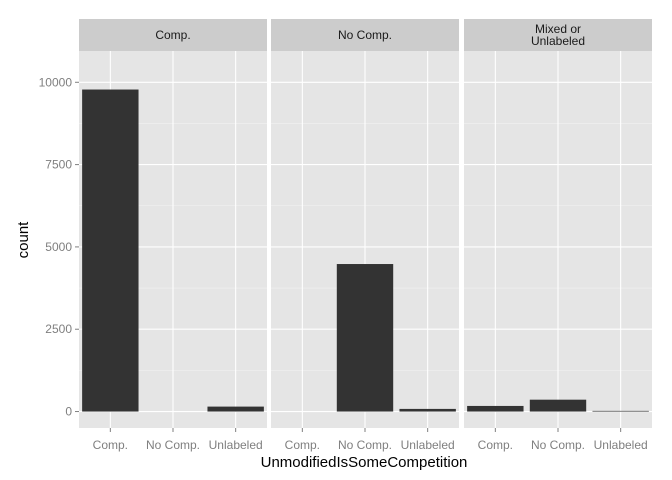 Image resolution: width=672 pixels, height=480 pixels. Describe the element at coordinates (58, 329) in the screenshot. I see `y-tick-label: 2500` at that location.